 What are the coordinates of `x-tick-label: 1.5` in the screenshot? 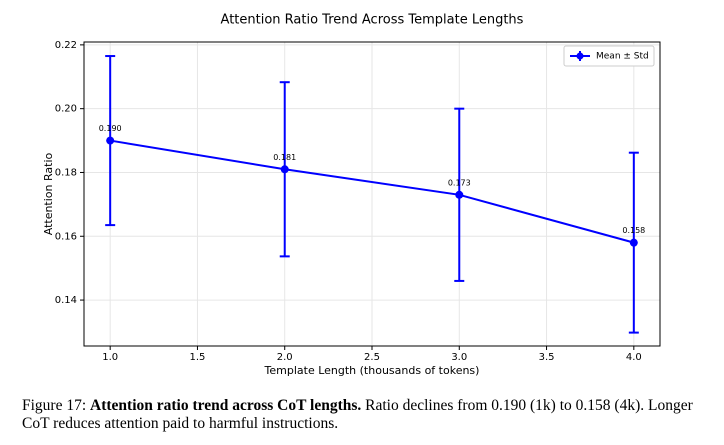 It's located at (198, 357).